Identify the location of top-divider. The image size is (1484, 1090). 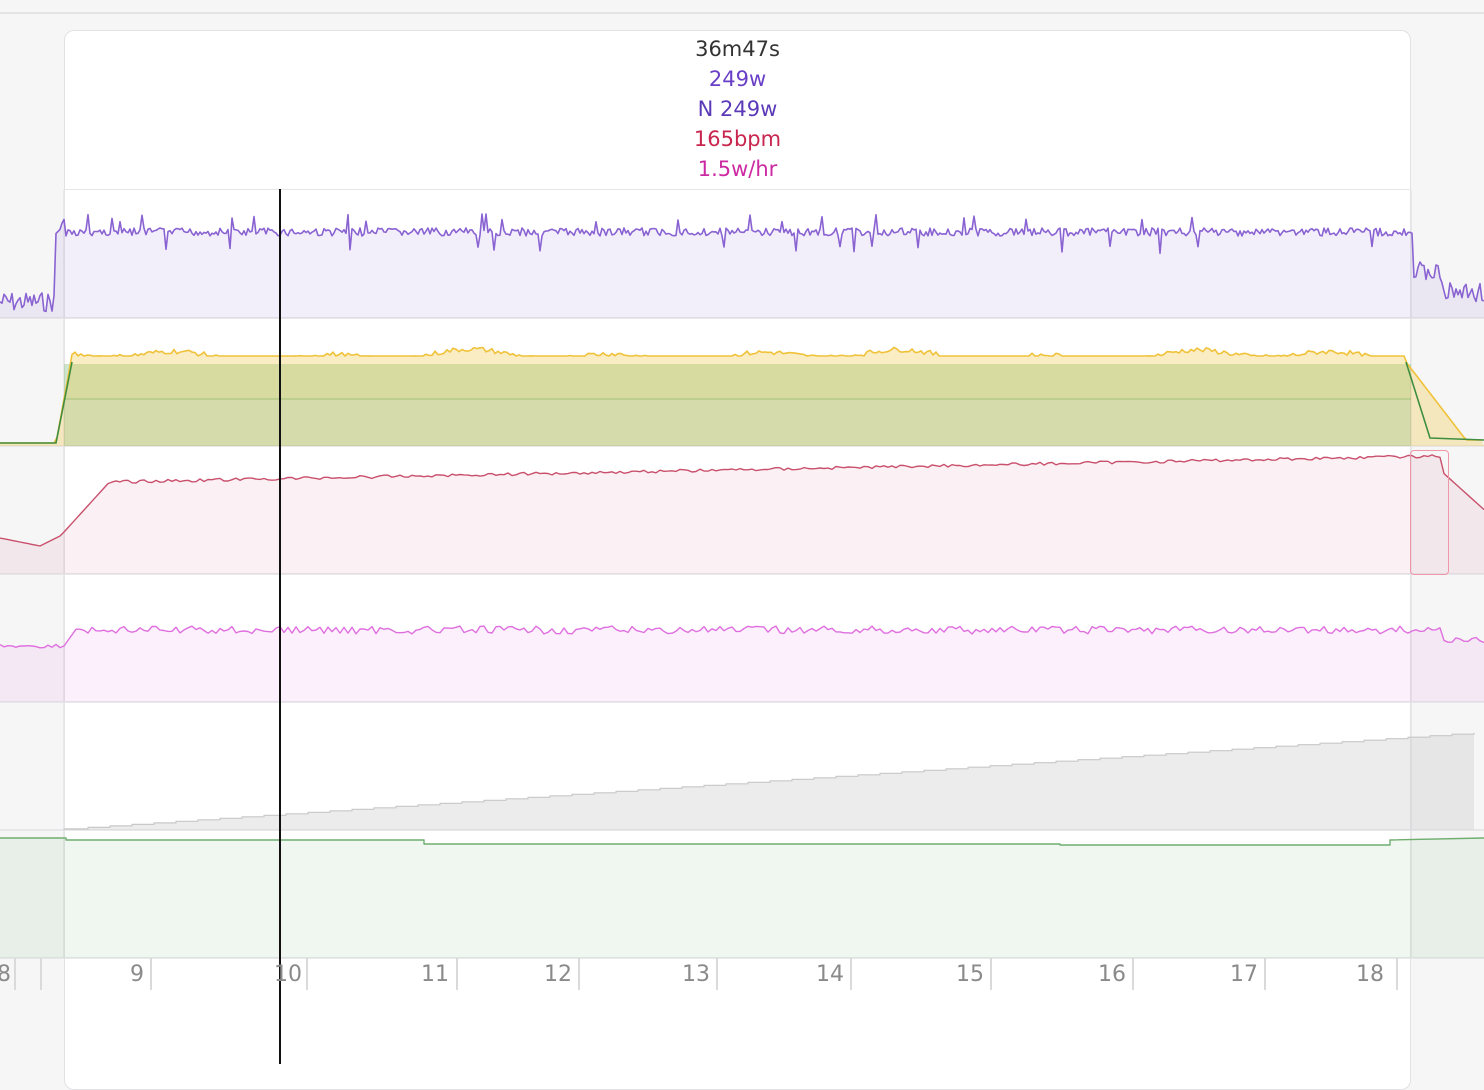
(742, 13).